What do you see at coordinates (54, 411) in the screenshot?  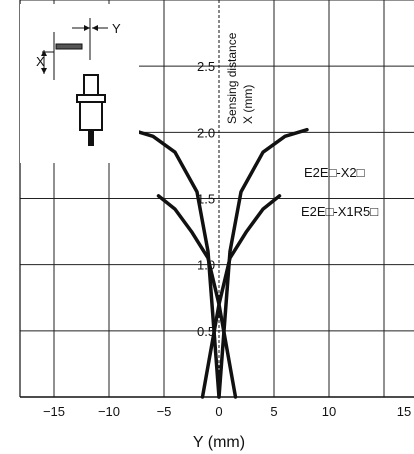 I see `x-tick-label: −15` at bounding box center [54, 411].